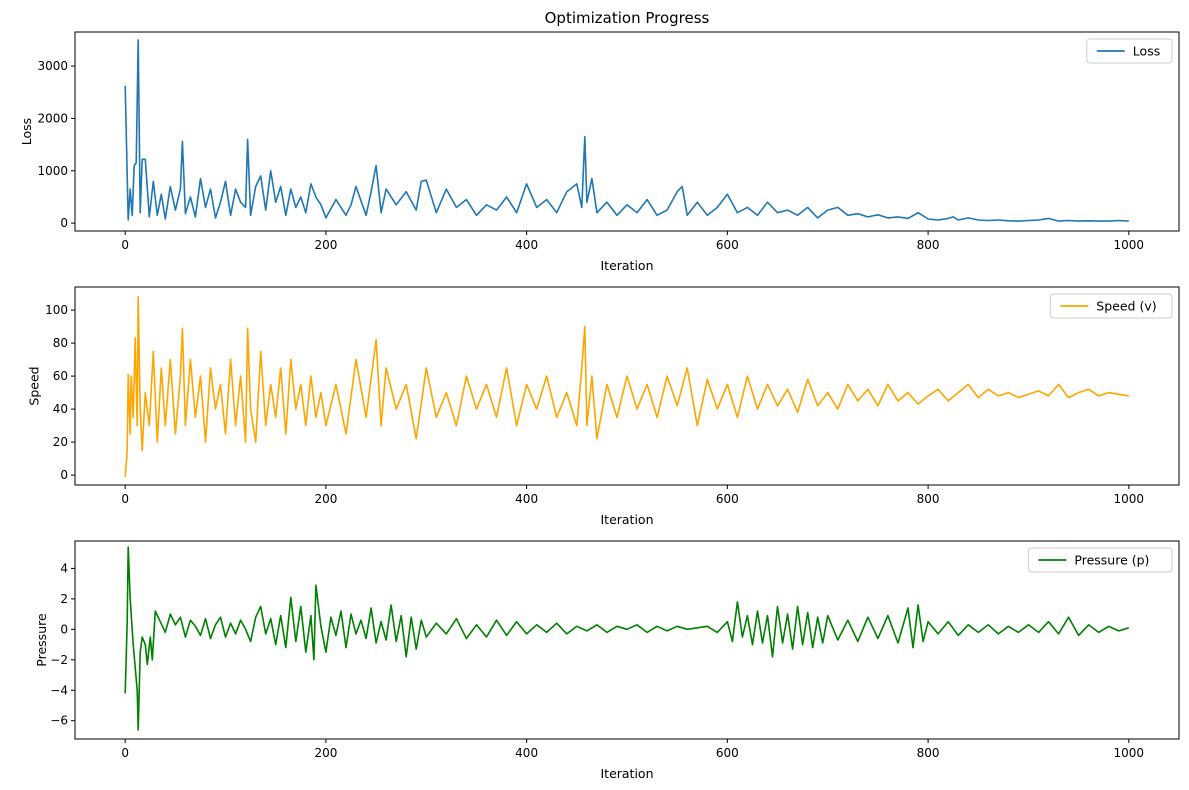 This screenshot has width=1189, height=790. Describe the element at coordinates (64, 223) in the screenshot. I see `loss-y-tick-label: 0` at that location.